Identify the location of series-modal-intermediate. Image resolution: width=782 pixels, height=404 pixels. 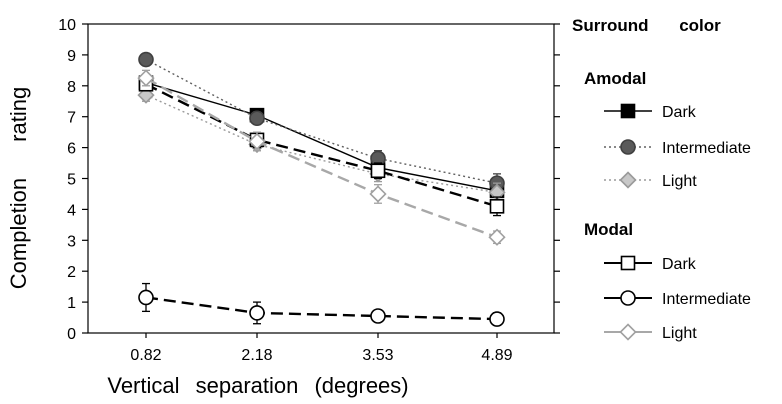
(321, 304).